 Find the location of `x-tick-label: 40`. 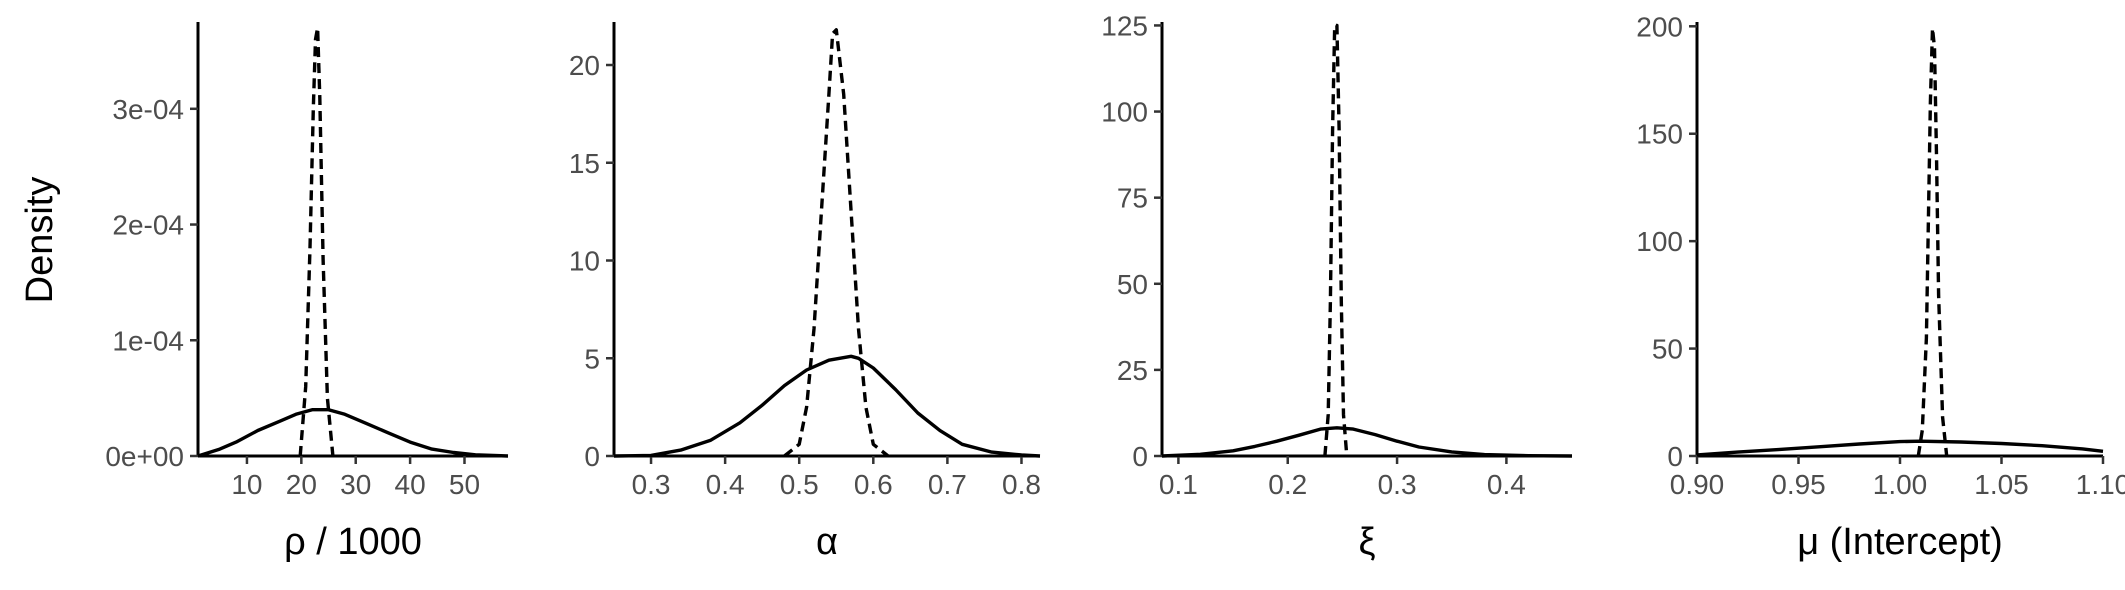

x-tick-label: 40 is located at coordinates (410, 484).